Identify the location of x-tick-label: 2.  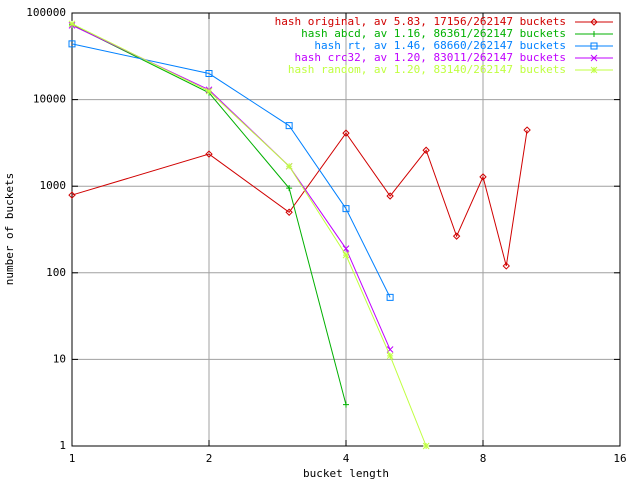
(209, 458).